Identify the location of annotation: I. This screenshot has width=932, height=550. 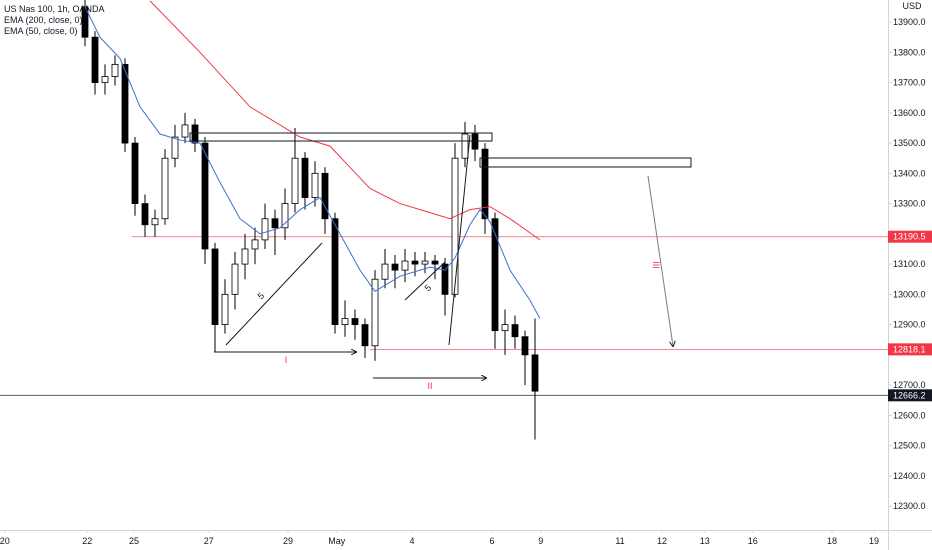
(286, 360).